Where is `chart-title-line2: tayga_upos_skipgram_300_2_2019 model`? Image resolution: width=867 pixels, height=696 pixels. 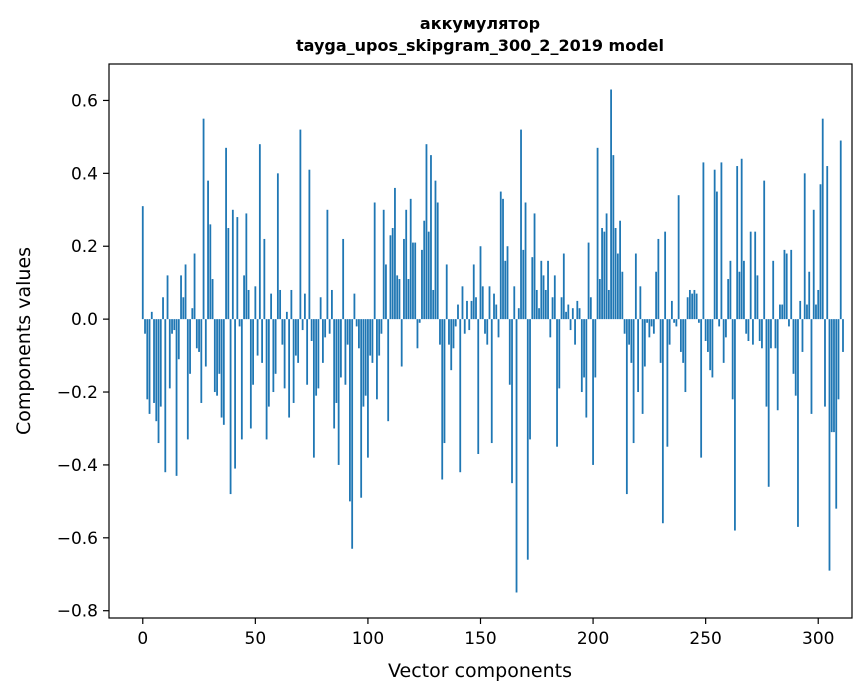 chart-title-line2: tayga_upos_skipgram_300_2_2019 model is located at coordinates (480, 45).